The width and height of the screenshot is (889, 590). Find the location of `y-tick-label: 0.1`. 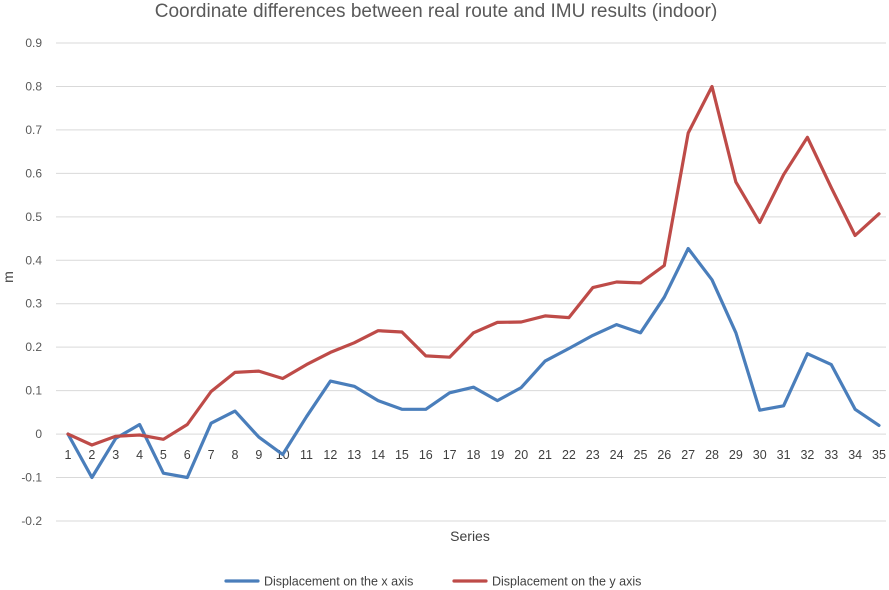

y-tick-label: 0.1 is located at coordinates (33, 391).